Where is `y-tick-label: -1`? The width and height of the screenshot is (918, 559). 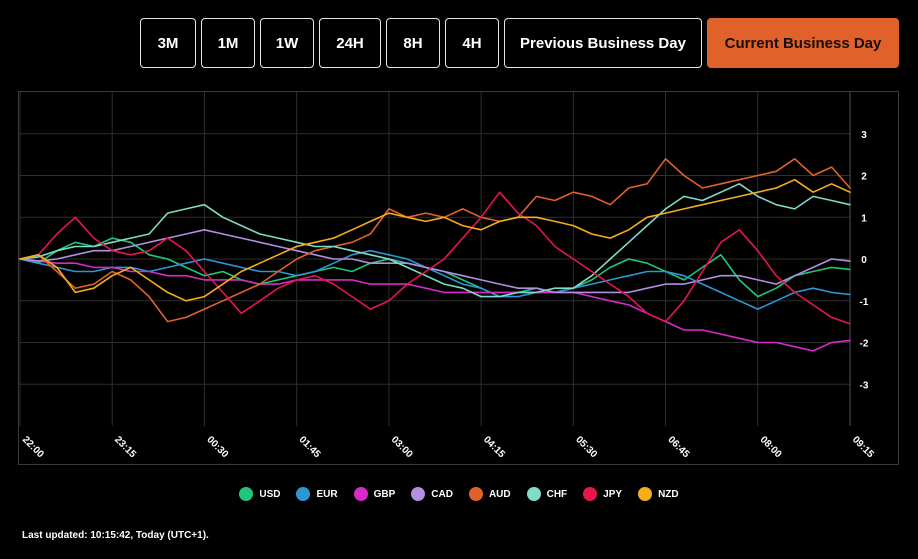 y-tick-label: -1 is located at coordinates (864, 302).